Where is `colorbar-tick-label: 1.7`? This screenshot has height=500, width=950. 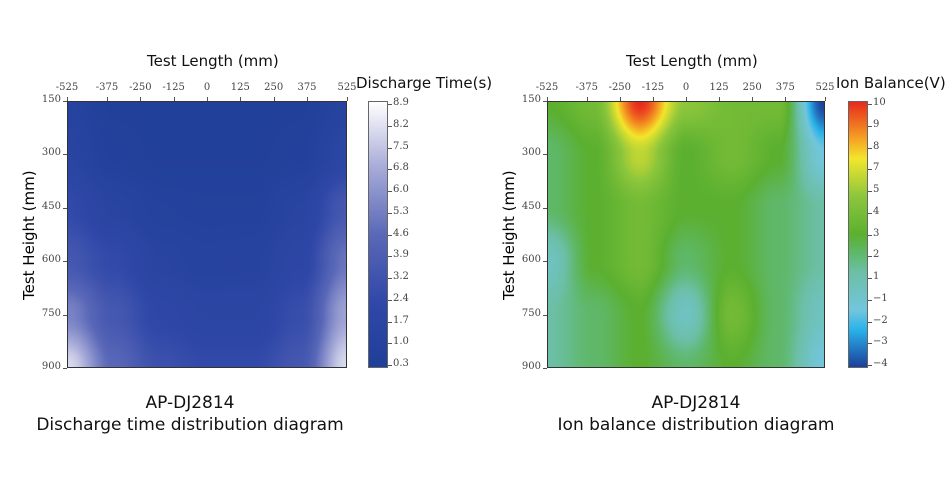 colorbar-tick-label: 1.7 is located at coordinates (401, 320).